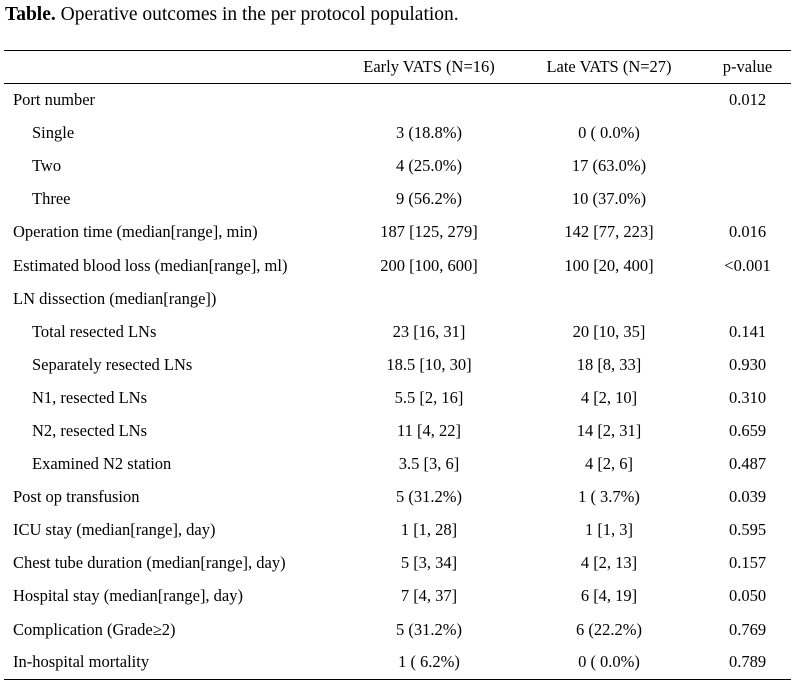 The height and width of the screenshot is (686, 795). I want to click on table-row: Three 9 (56.2%) 10 (37.0%), so click(397, 199).